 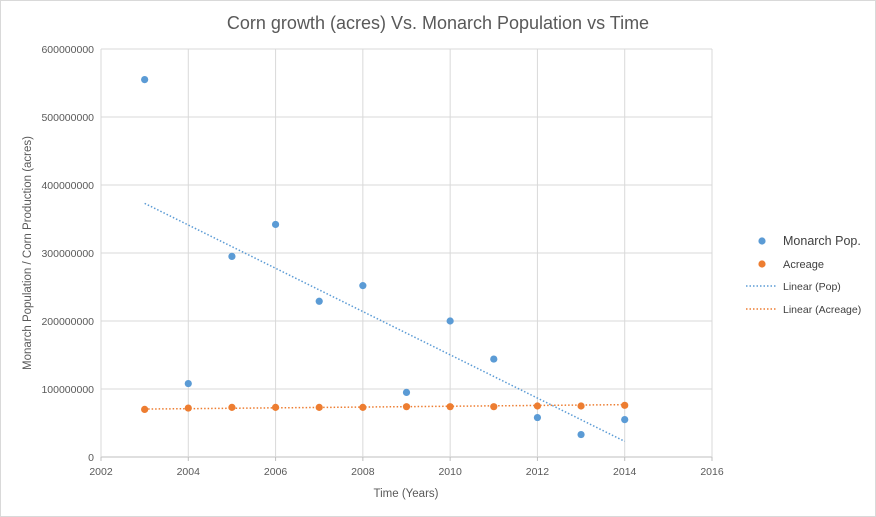 What do you see at coordinates (762, 264) in the screenshot?
I see `legend-acreage-marker` at bounding box center [762, 264].